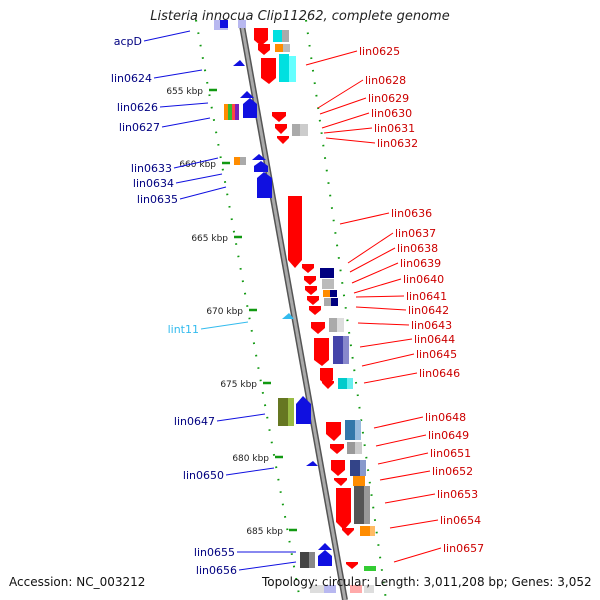 The height and width of the screenshot is (600, 600). What do you see at coordinates (197, 165) in the screenshot?
I see `scale-tick-label: 660 kbp` at bounding box center [197, 165].